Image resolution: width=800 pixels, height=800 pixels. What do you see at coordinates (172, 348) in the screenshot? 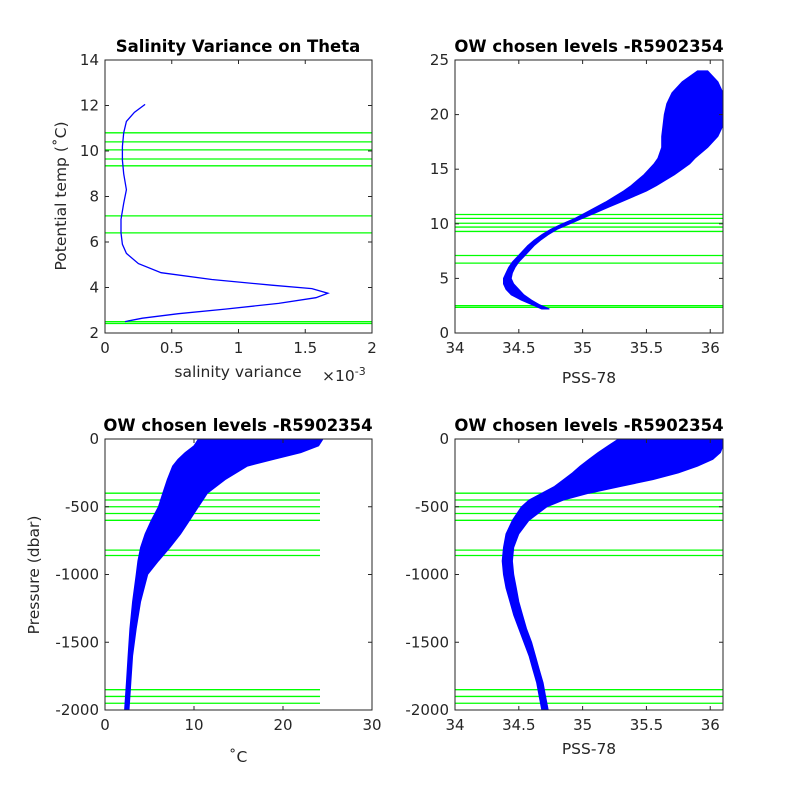
I see `x-tick-label: 0.5` at bounding box center [172, 348].